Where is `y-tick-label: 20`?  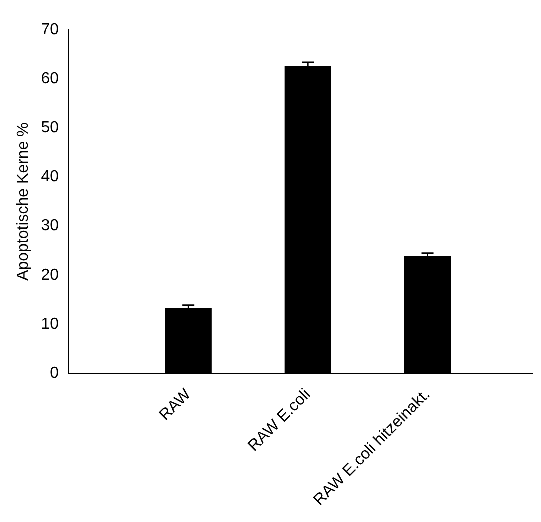 y-tick-label: 20 is located at coordinates (50, 275).